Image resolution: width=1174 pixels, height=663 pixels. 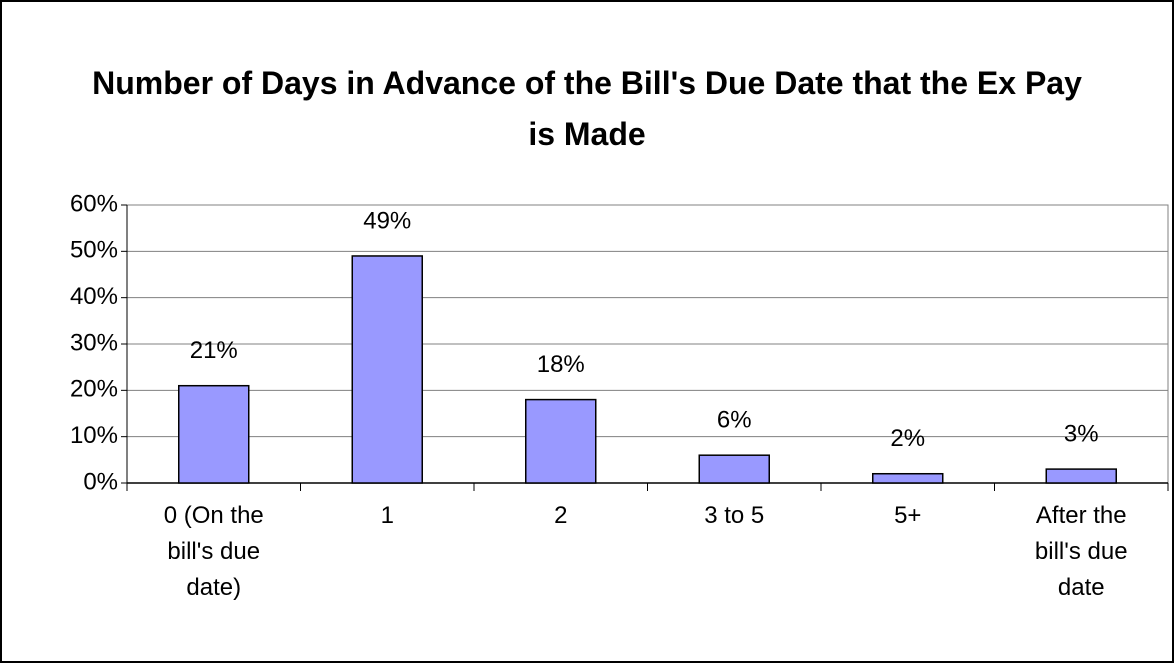 What do you see at coordinates (734, 515) in the screenshot?
I see `x-tick-label: 3 to 5` at bounding box center [734, 515].